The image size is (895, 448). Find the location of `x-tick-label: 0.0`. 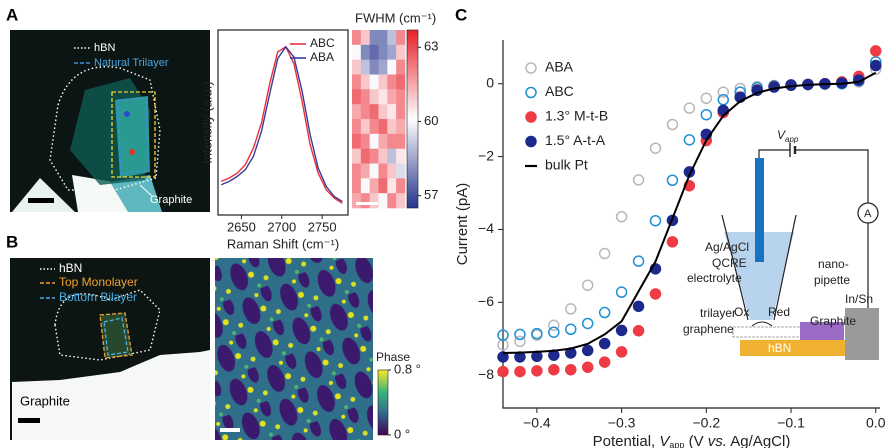

x-tick-label: 0.0 is located at coordinates (876, 423).